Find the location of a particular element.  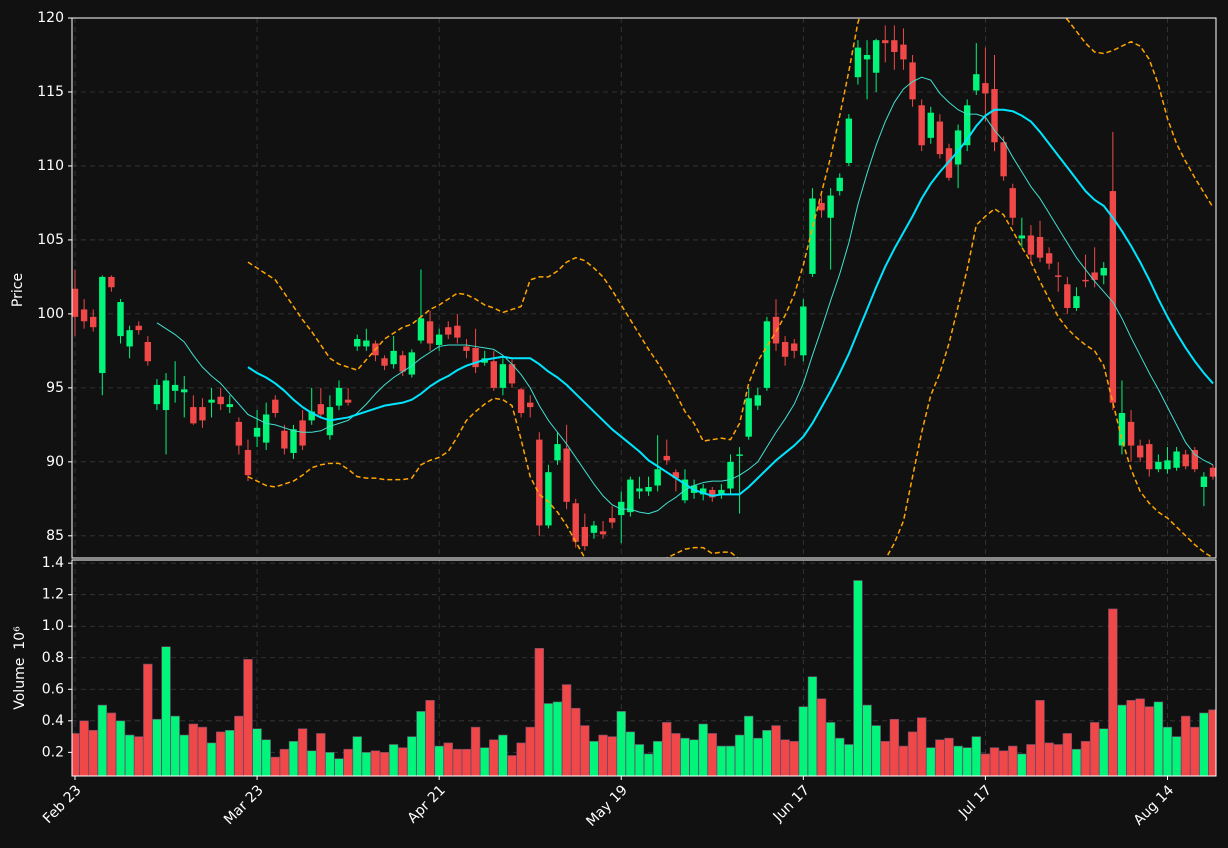

y-tick-label: 0.2 is located at coordinates (53, 752).